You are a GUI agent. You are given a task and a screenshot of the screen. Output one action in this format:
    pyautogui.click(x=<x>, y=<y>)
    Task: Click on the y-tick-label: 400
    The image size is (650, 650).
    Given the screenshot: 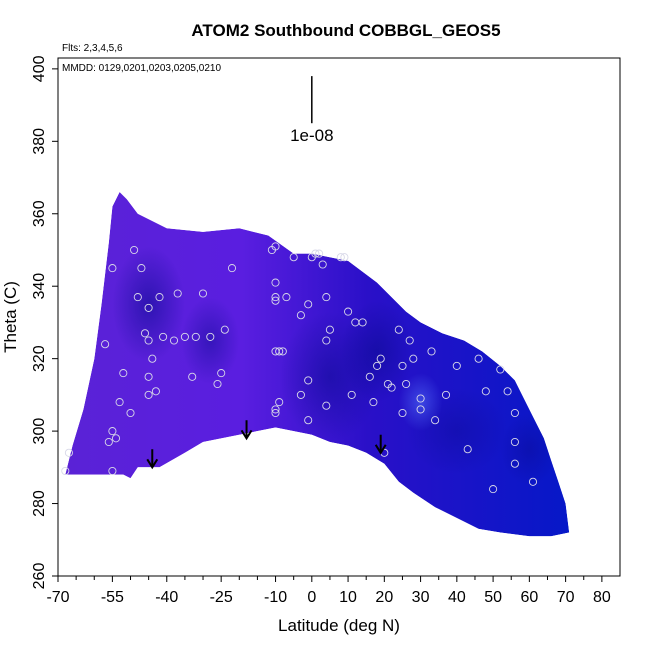 What is the action you would take?
    pyautogui.click(x=39, y=68)
    